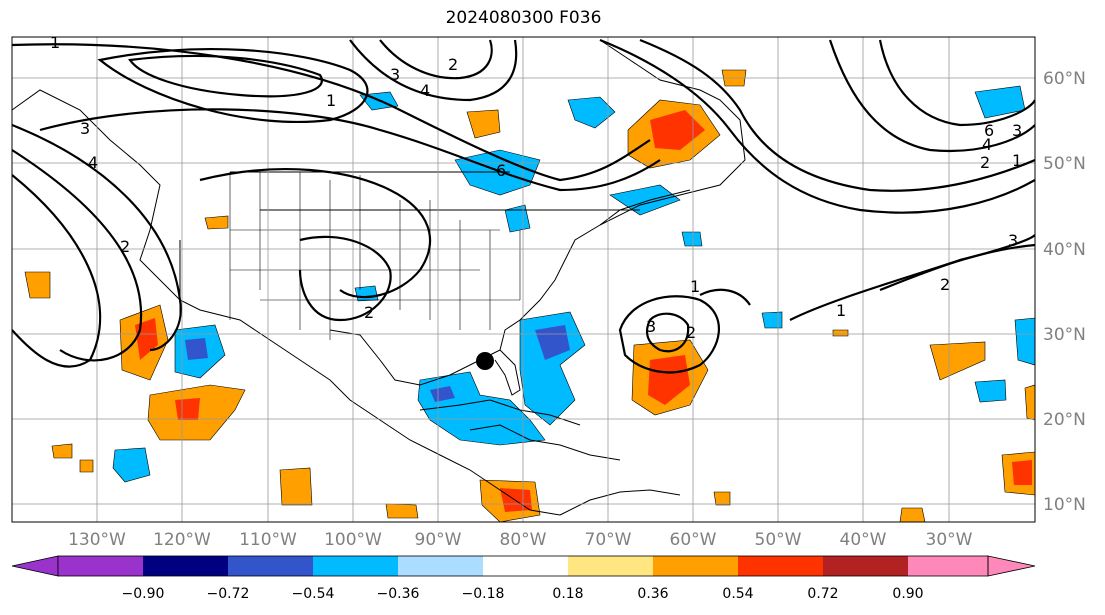 The width and height of the screenshot is (1105, 615). I want to click on colorbar-tick: −0.54, so click(313, 594).